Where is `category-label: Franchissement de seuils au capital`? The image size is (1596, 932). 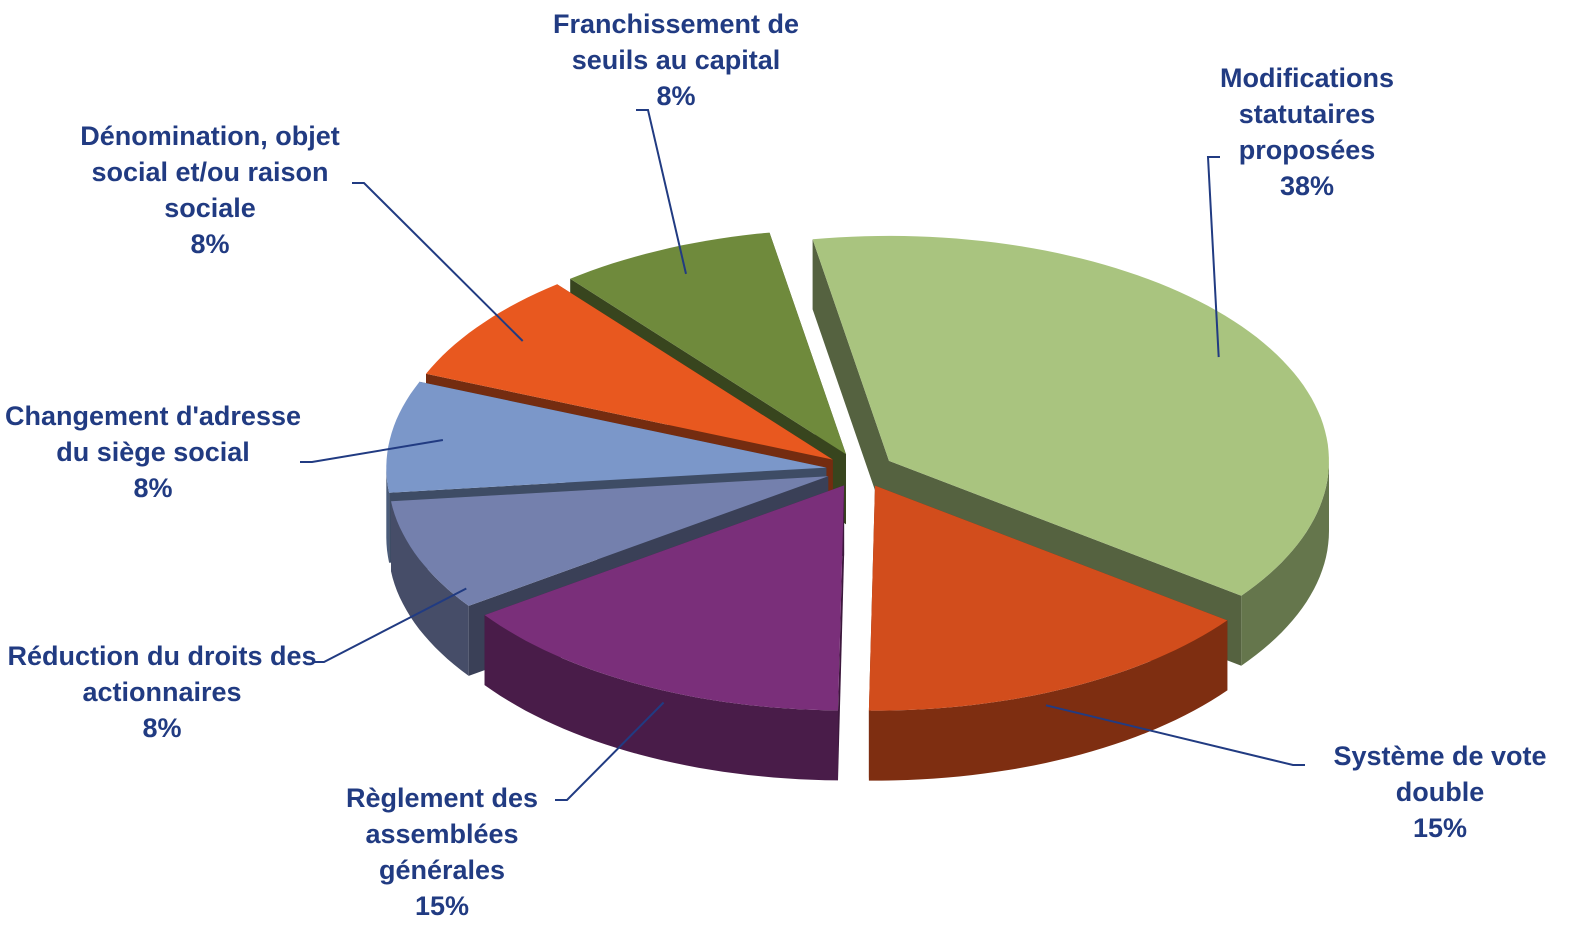 category-label: Franchissement de seuils au capital is located at coordinates (676, 42).